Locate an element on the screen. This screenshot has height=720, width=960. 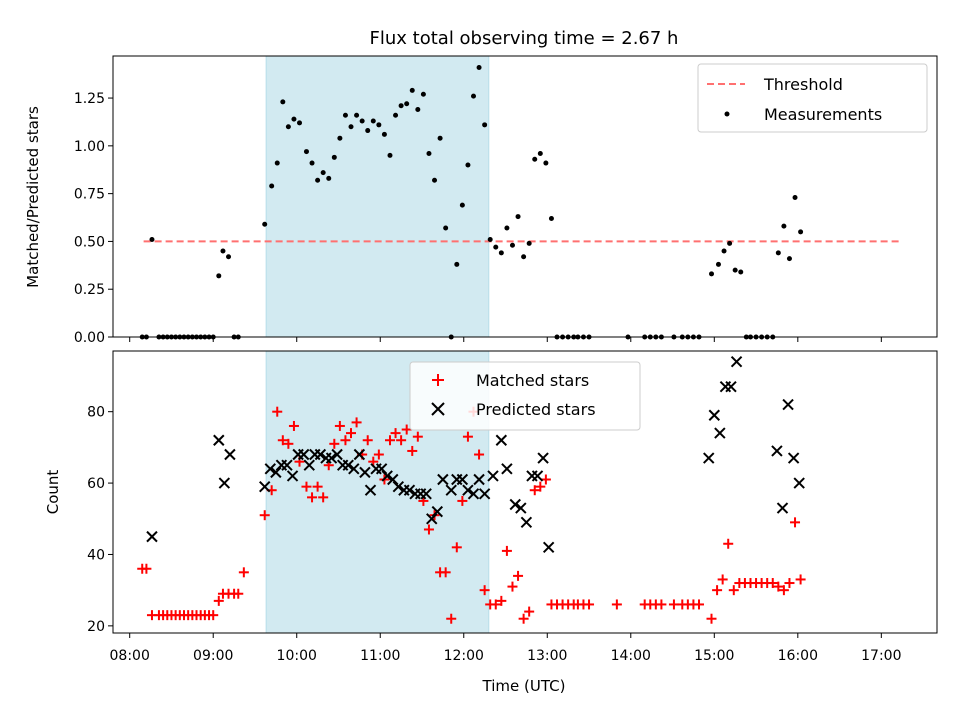
x-tick-label: 12:00 is located at coordinates (464, 656).